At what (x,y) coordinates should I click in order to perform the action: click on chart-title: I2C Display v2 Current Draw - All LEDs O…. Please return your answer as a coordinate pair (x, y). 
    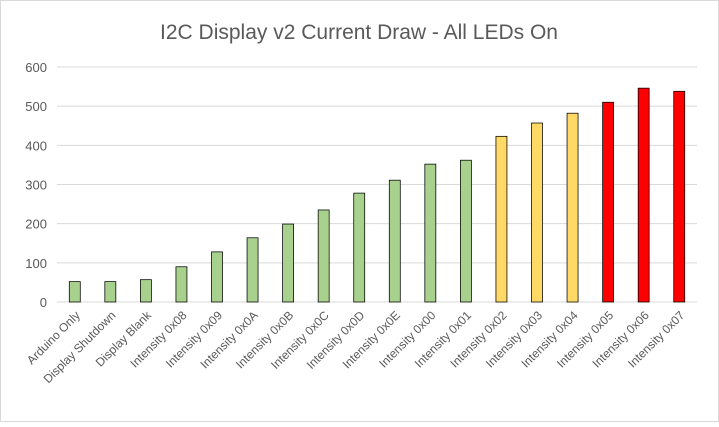
    Looking at the image, I should click on (359, 32).